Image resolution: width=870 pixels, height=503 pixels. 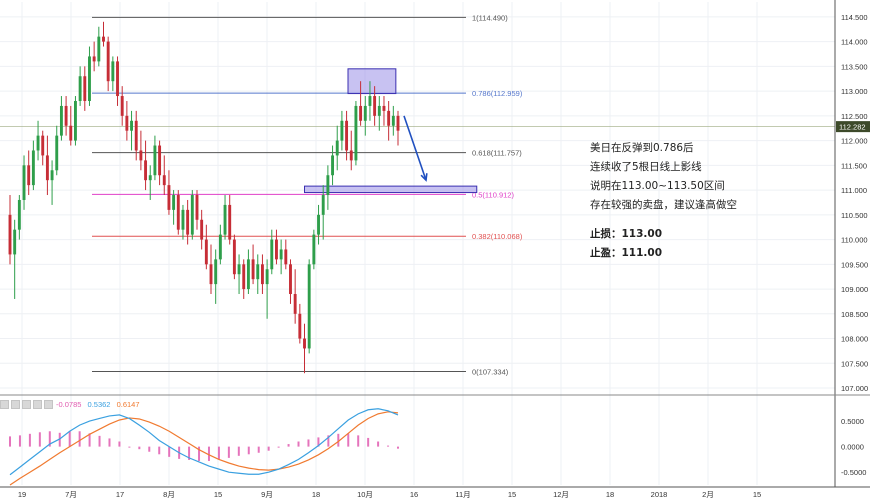 What do you see at coordinates (435, 492) in the screenshot?
I see `x-axis: 19 7月 17 8月 15 9月 18 10月 16 11月 15 12月 18 2018 2月 15` at bounding box center [435, 492].